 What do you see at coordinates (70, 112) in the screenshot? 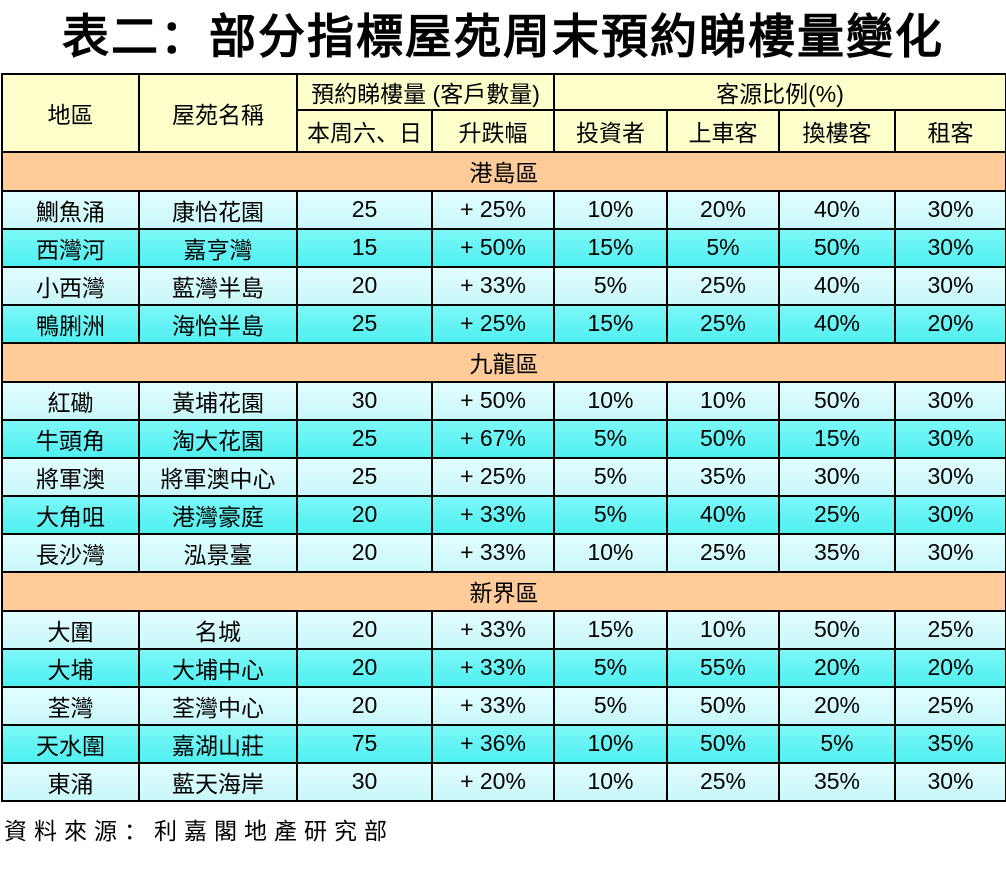
I see `col-header-district: 地區` at bounding box center [70, 112].